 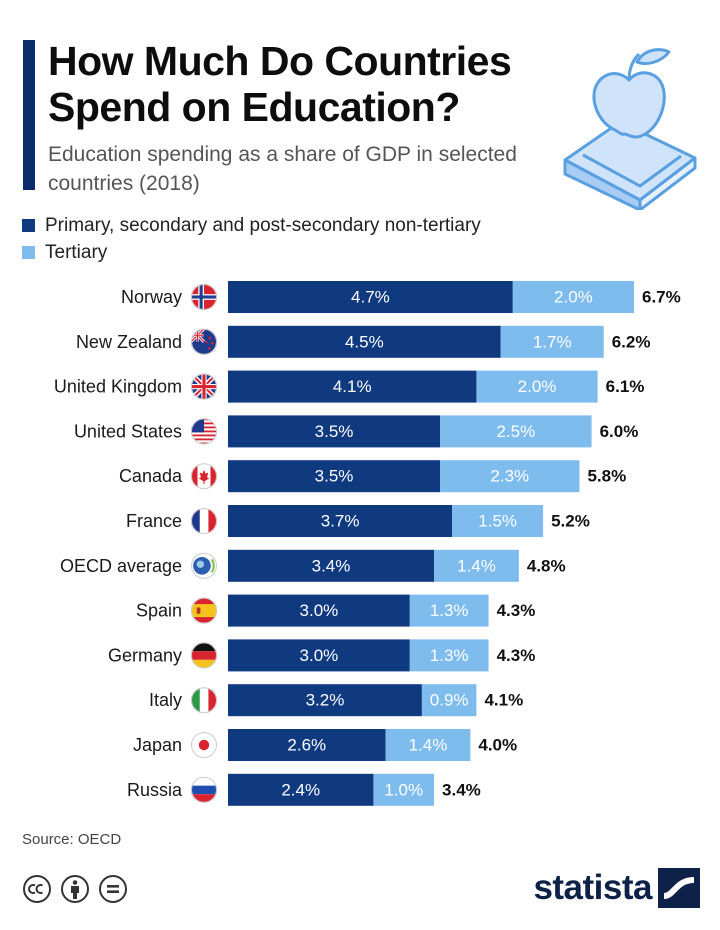 What do you see at coordinates (29, 115) in the screenshot?
I see `title-accent-bar` at bounding box center [29, 115].